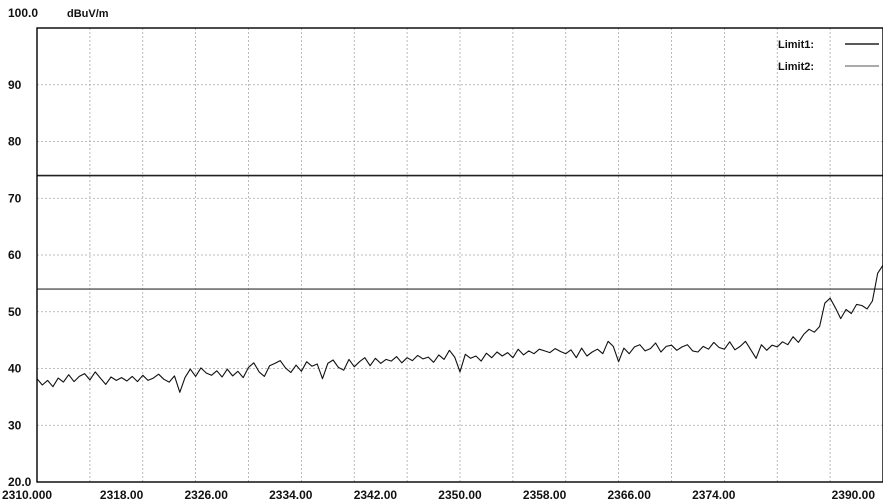 The width and height of the screenshot is (883, 504). Describe the element at coordinates (545, 495) in the screenshot. I see `x-tick-label: 2358.00` at that location.